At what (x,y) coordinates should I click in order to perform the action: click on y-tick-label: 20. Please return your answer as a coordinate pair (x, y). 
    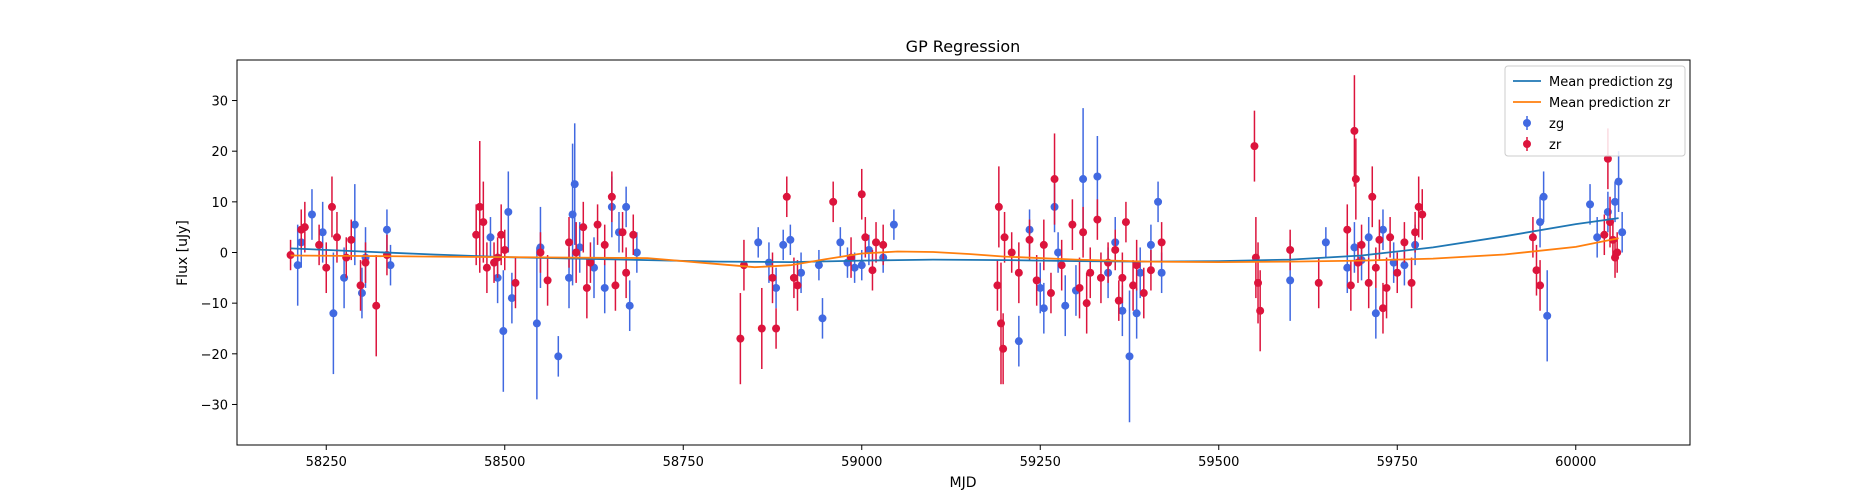
    Looking at the image, I should click on (219, 152).